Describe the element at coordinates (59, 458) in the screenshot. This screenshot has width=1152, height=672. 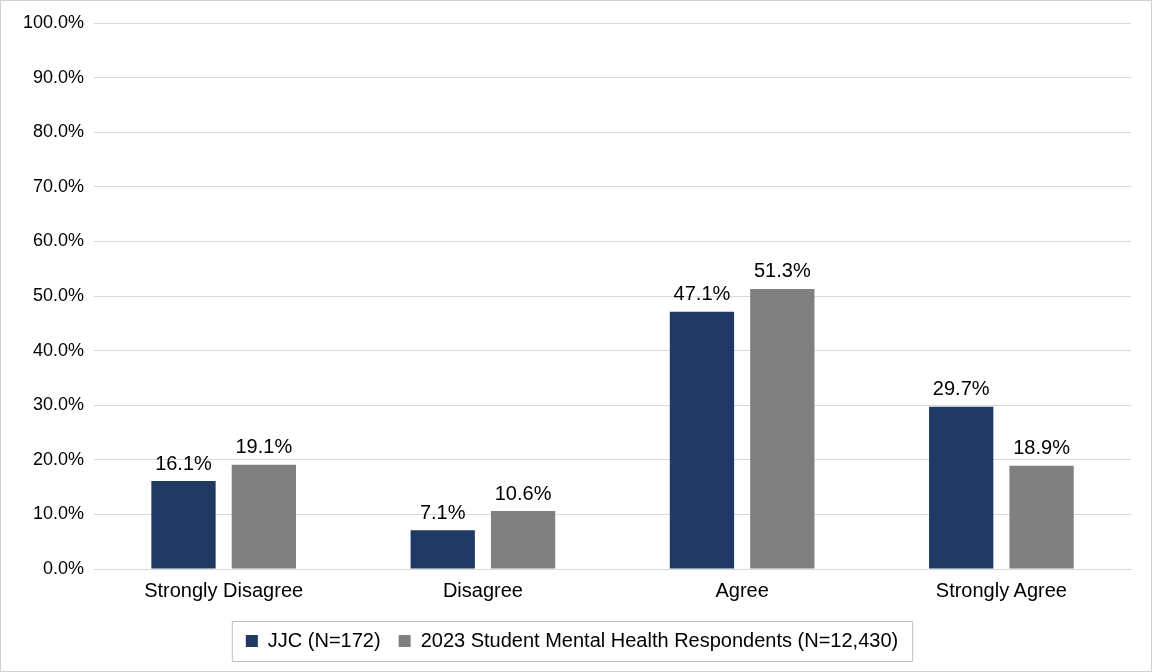
I see `y-tick-label: 20.0%` at that location.